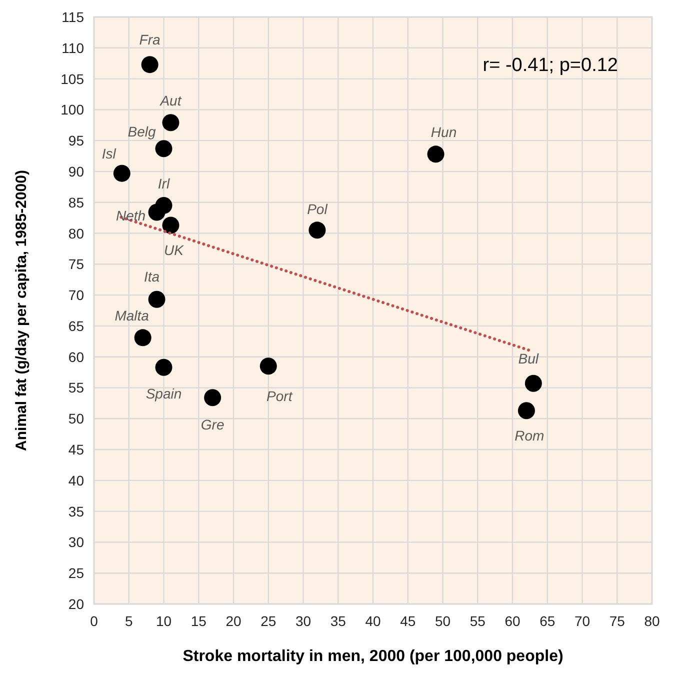 The image size is (677, 683). Describe the element at coordinates (76, 480) in the screenshot. I see `y-tick-label: 40` at that location.